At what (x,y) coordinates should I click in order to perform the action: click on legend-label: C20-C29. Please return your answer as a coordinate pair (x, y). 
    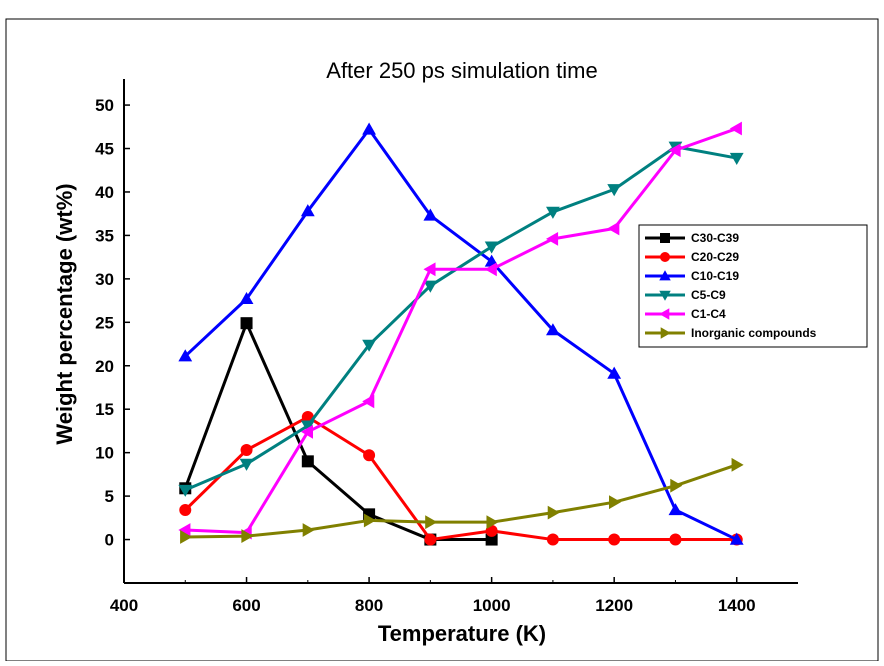
    Looking at the image, I should click on (715, 257).